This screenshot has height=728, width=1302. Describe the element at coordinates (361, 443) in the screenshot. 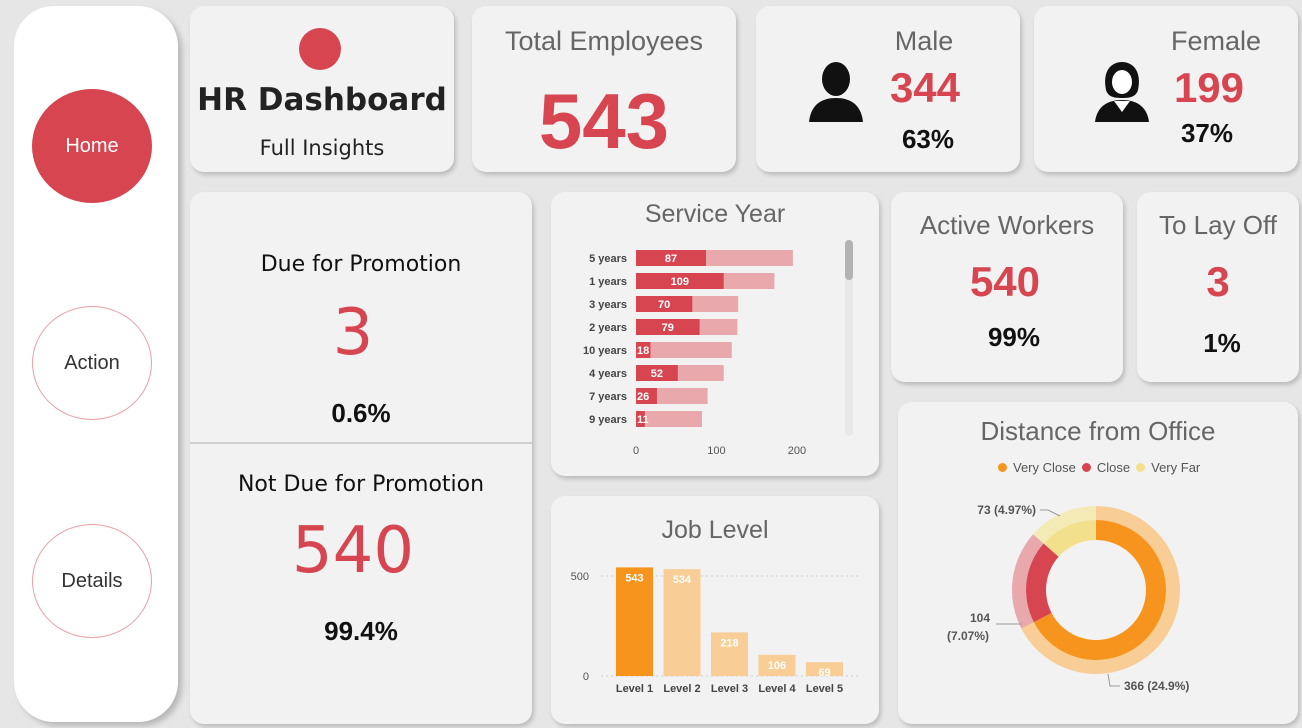

I see `promotion-divider` at that location.